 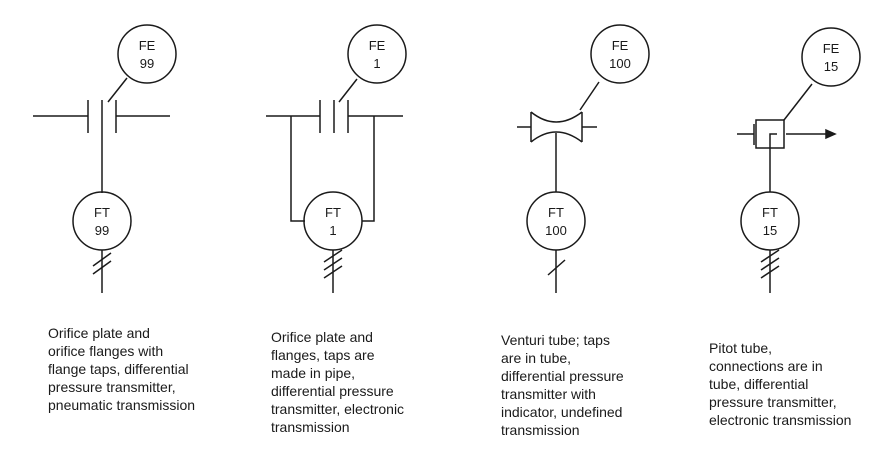 What do you see at coordinates (147, 63) in the screenshot?
I see `fe-number: 99` at bounding box center [147, 63].